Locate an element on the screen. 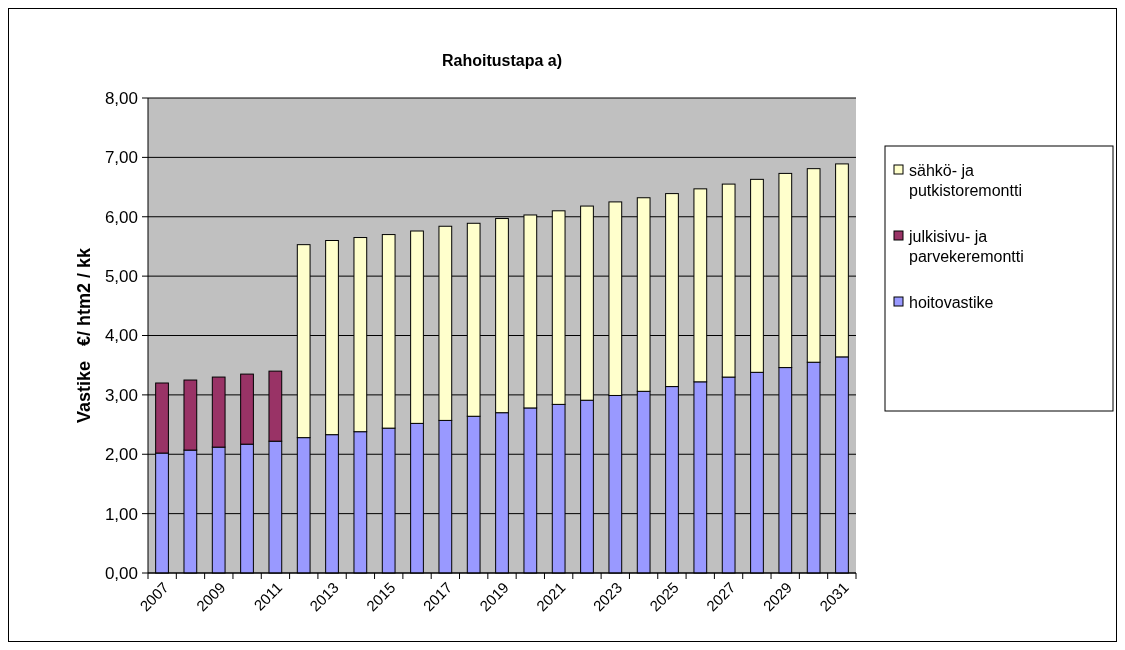 Image resolution: width=1125 pixels, height=650 pixels. legend-label: hoitovastike is located at coordinates (951, 302).